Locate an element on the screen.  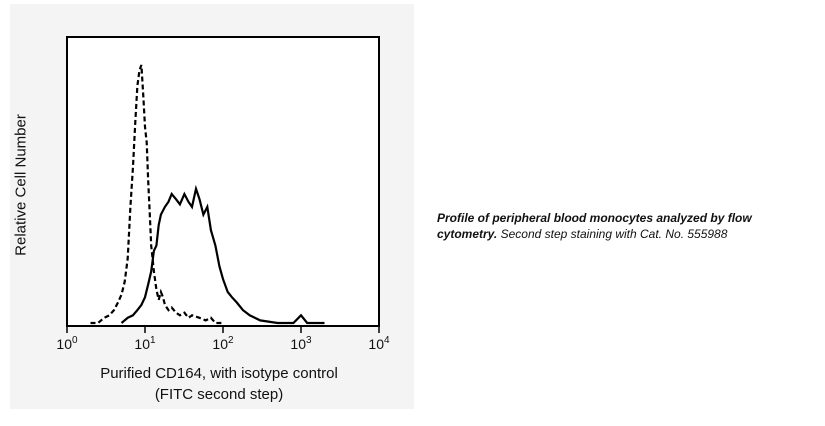
x-tick-exponent: 4 is located at coordinates (387, 340).